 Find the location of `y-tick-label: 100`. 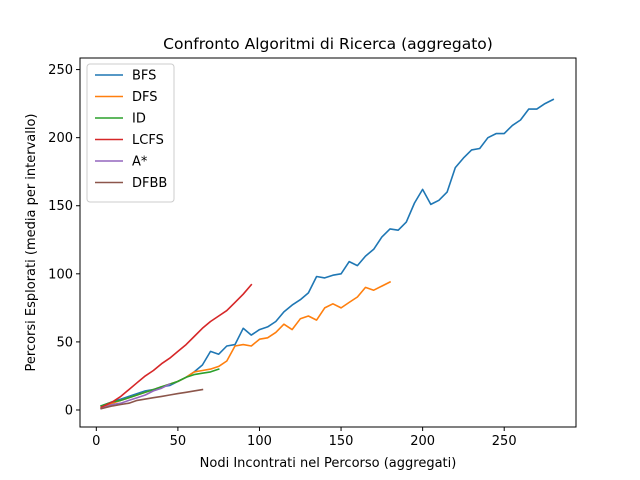

y-tick-label: 100 is located at coordinates (60, 274).